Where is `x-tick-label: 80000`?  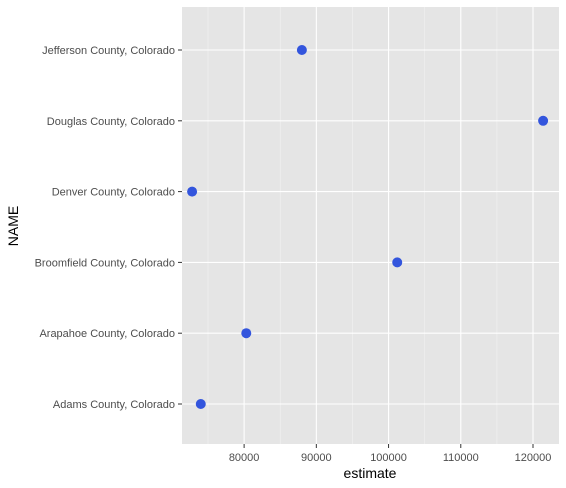
x-tick-label: 80000 is located at coordinates (244, 458).